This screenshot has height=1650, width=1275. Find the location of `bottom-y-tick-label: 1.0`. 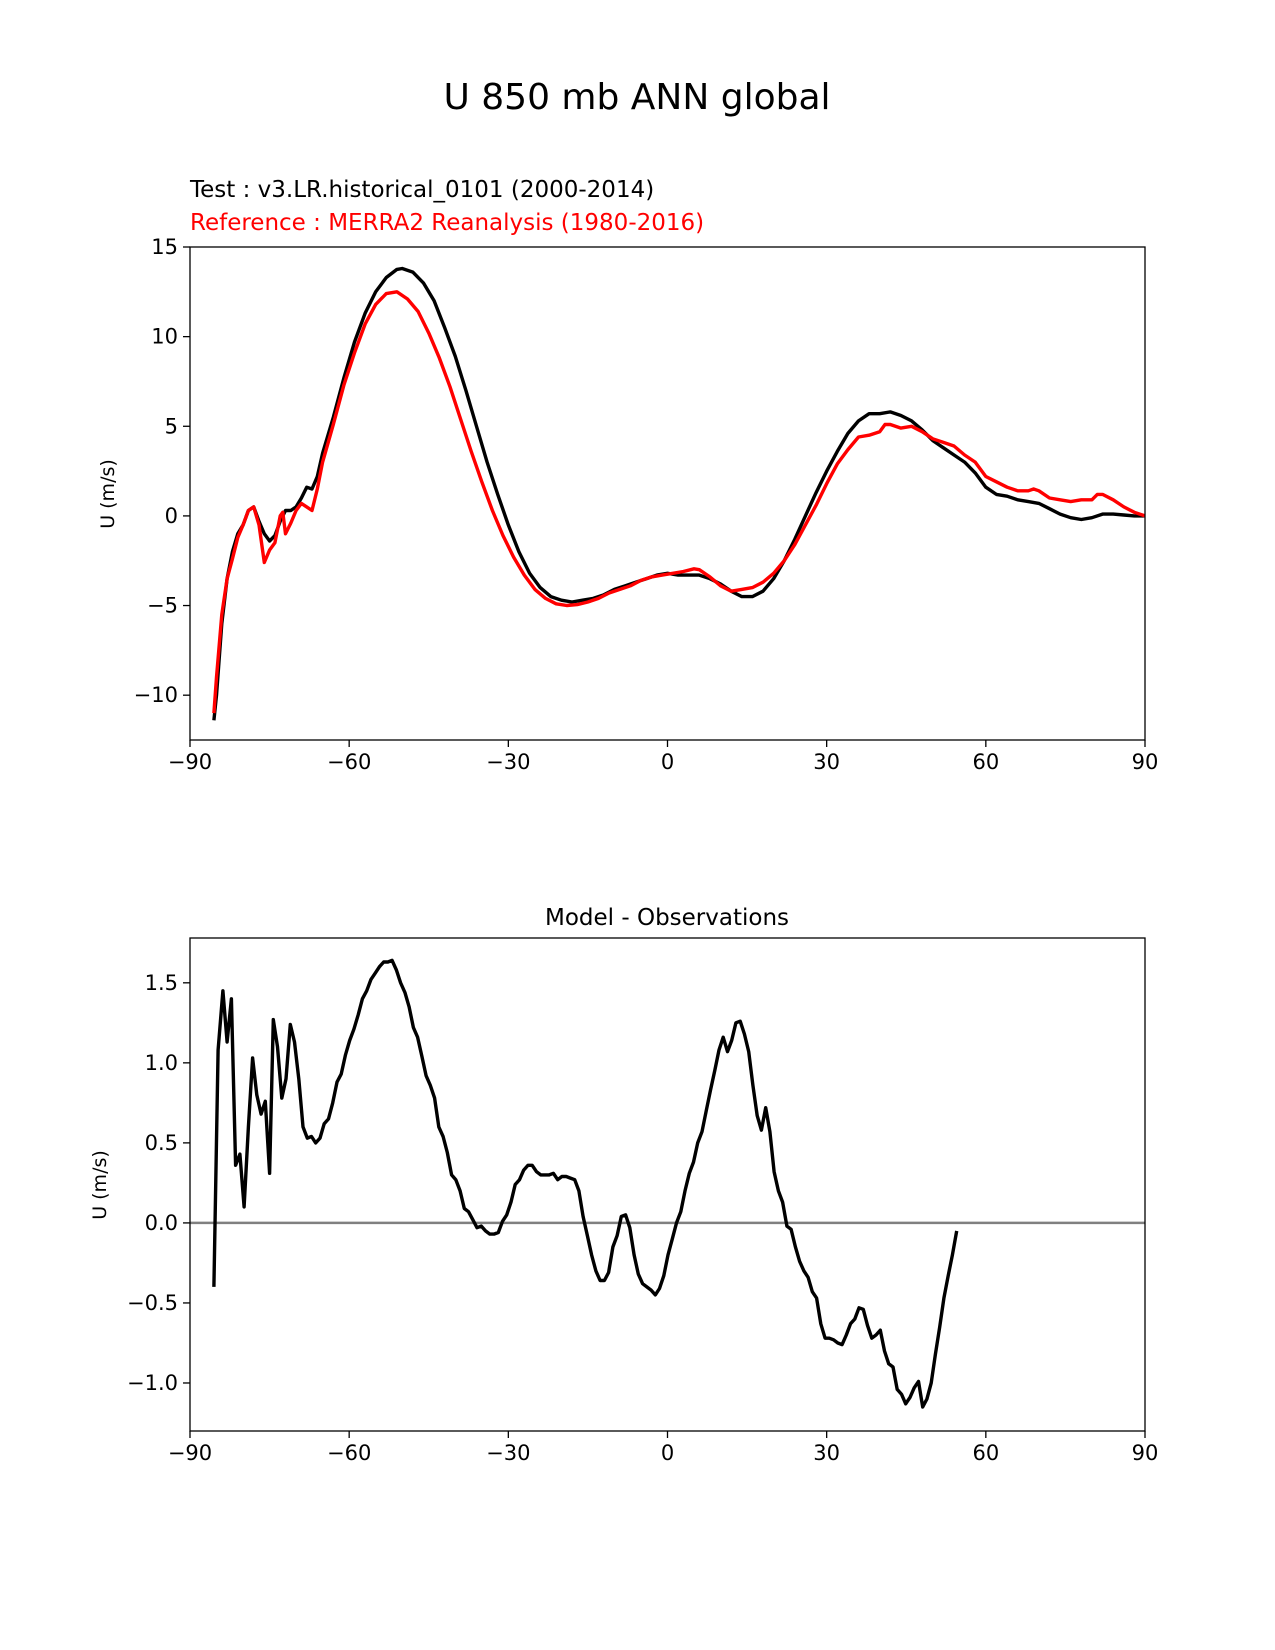

bottom-y-tick-label: 1.0 is located at coordinates (161, 1063).